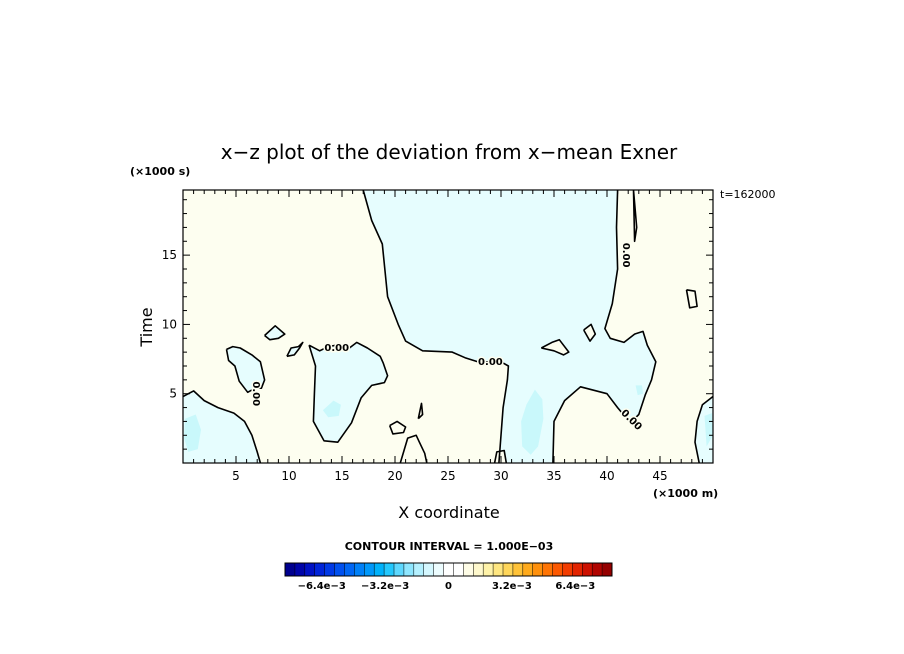 This screenshot has height=654, width=904. What do you see at coordinates (146, 327) in the screenshot?
I see `y-axis-label: Time` at bounding box center [146, 327].